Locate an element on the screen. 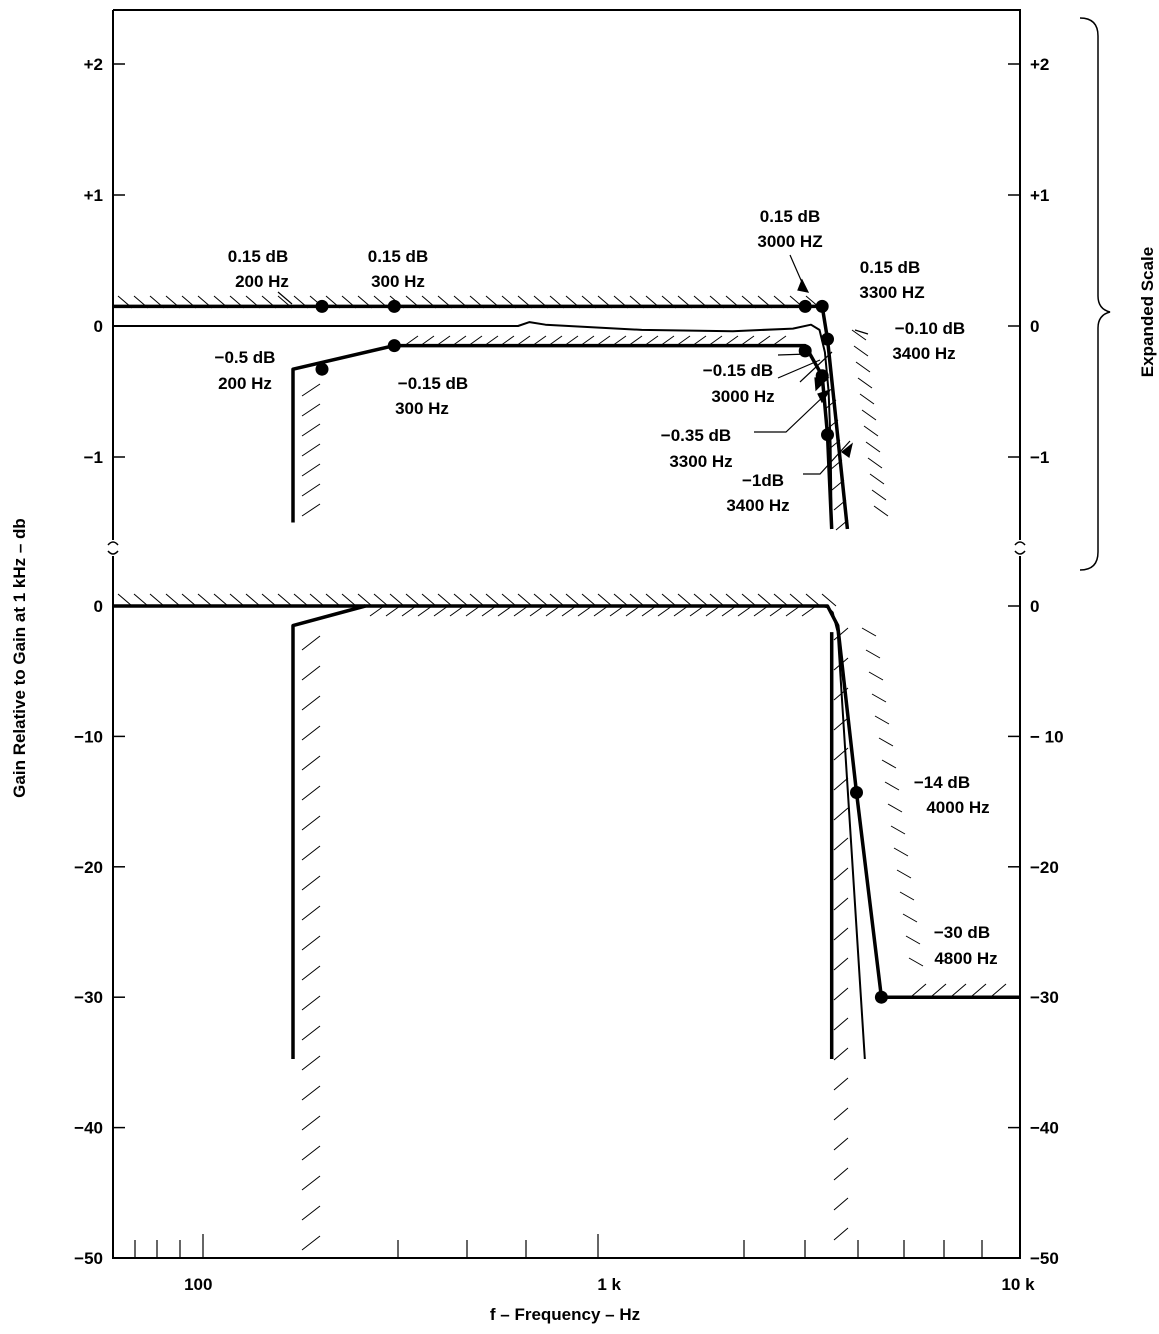  annotation-4000: −14 dB is located at coordinates (942, 782).